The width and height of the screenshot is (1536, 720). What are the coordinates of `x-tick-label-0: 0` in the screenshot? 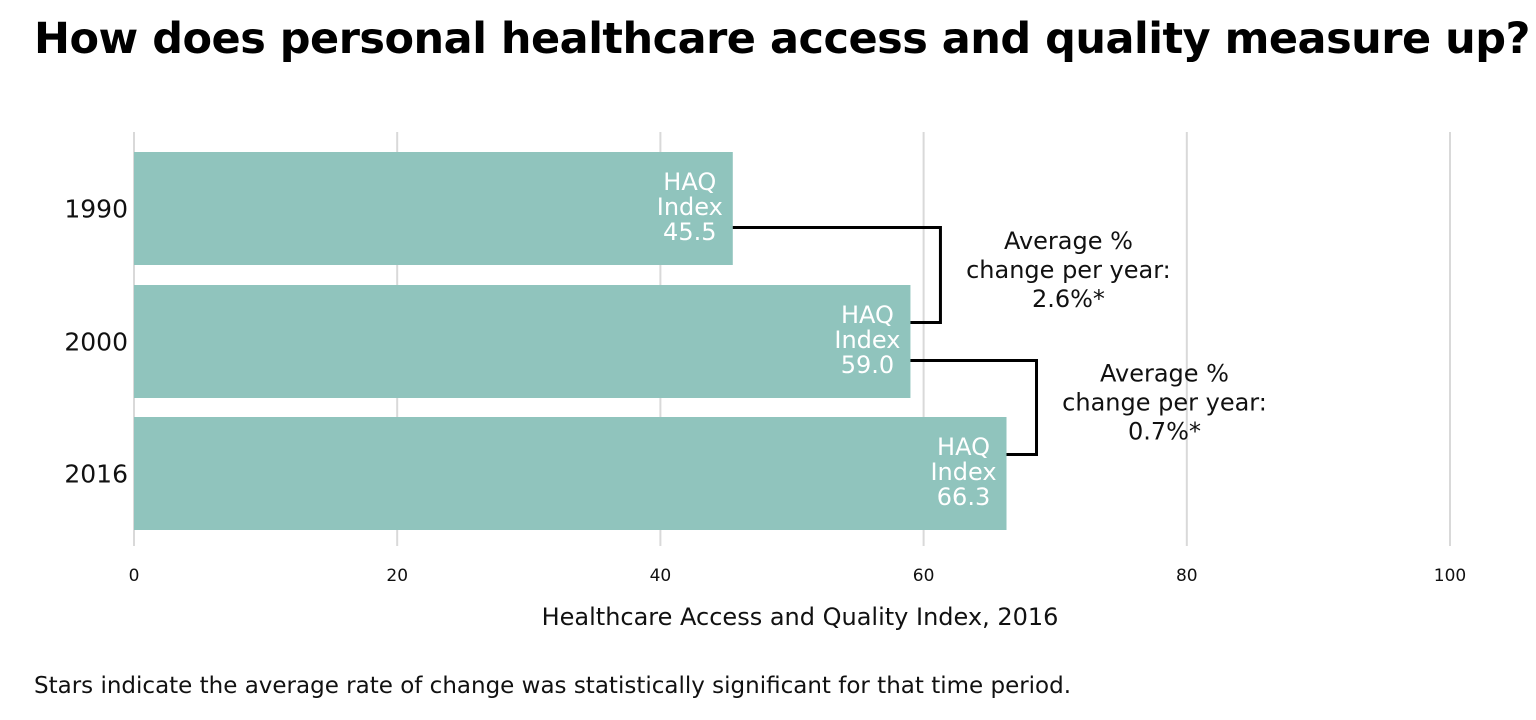 It's located at (134, 576).